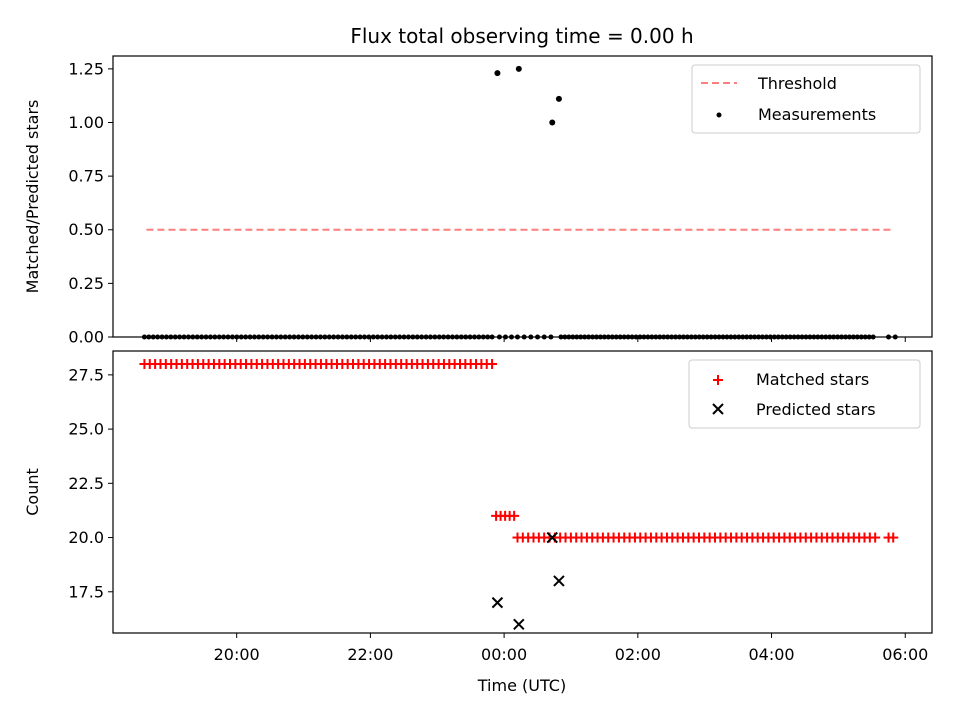  What do you see at coordinates (816, 409) in the screenshot?
I see `legend-predicted-label: Predicted stars` at bounding box center [816, 409].